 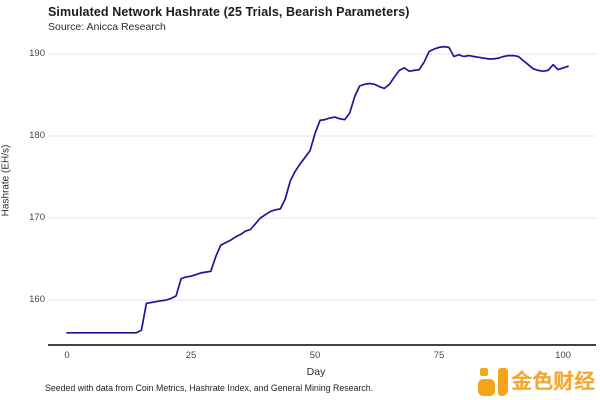 What do you see at coordinates (315, 355) in the screenshot?
I see `x-tick-label-50: 50` at bounding box center [315, 355].